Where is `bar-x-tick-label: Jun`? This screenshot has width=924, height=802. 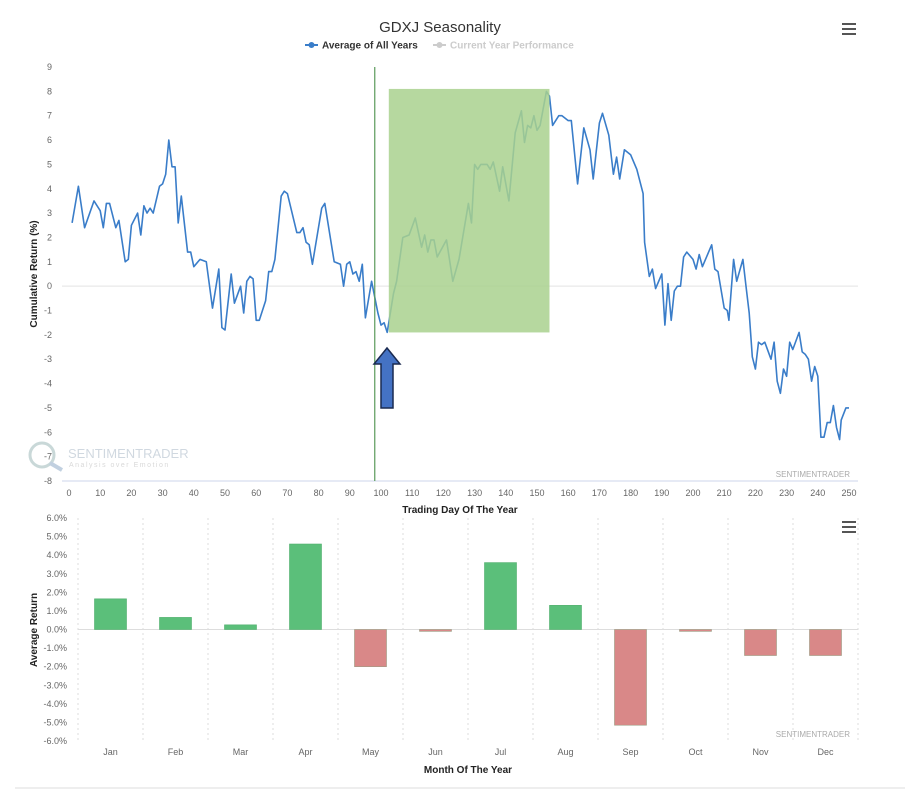 bar-x-tick-label: Jun is located at coordinates (435, 752).